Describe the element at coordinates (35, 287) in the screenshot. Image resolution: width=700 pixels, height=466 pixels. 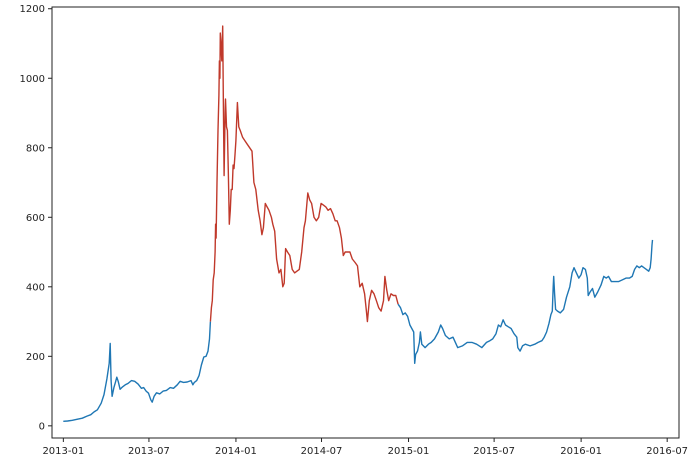
I see `y-tick-label: 400` at that location.